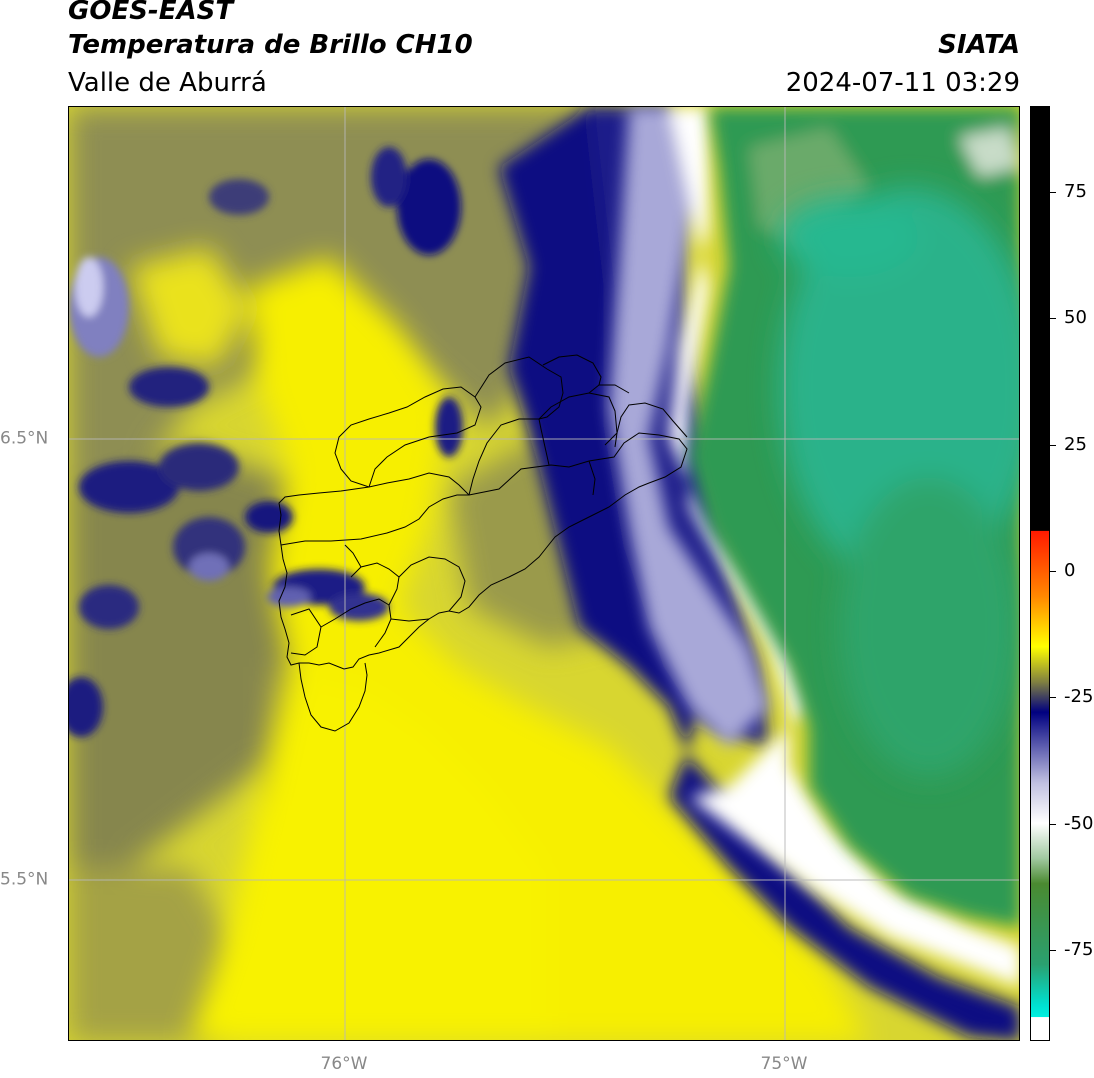  Describe the element at coordinates (899, 482) in the screenshot. I see `teal-coldest-core` at that location.